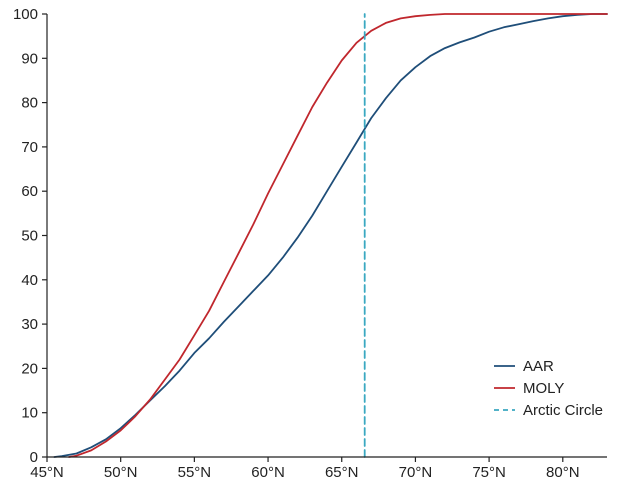 Image resolution: width=617 pixels, height=485 pixels. I want to click on y-tick-label: 0, so click(34, 457).